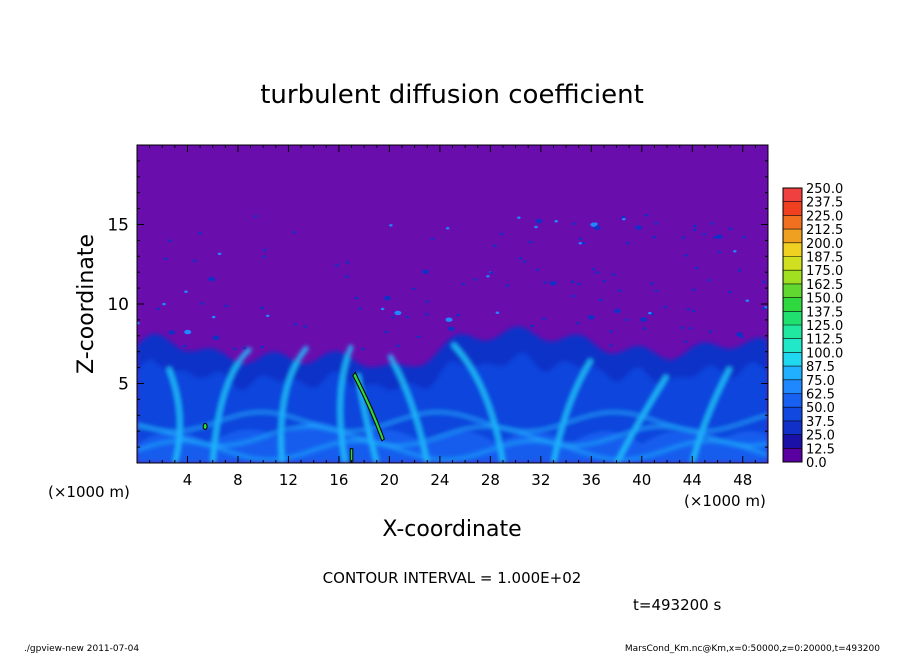  What do you see at coordinates (118, 305) in the screenshot?
I see `y-tick-label: 10` at bounding box center [118, 305].